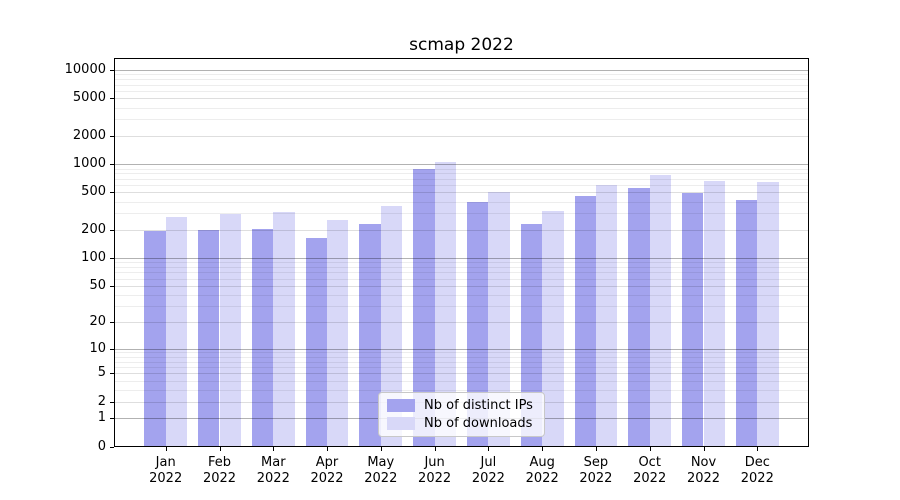 This screenshot has height=500, width=900. I want to click on bar-distinct-ips-mar, so click(262, 337).